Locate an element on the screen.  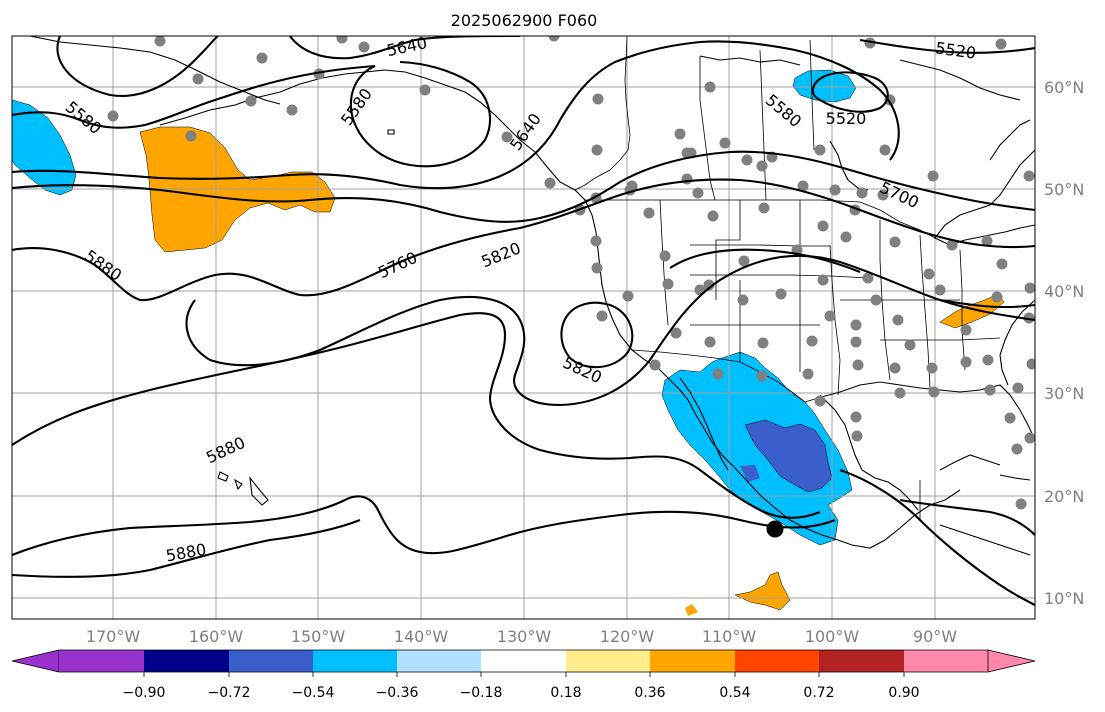
colorbar-tick: 0.90 is located at coordinates (903, 693).